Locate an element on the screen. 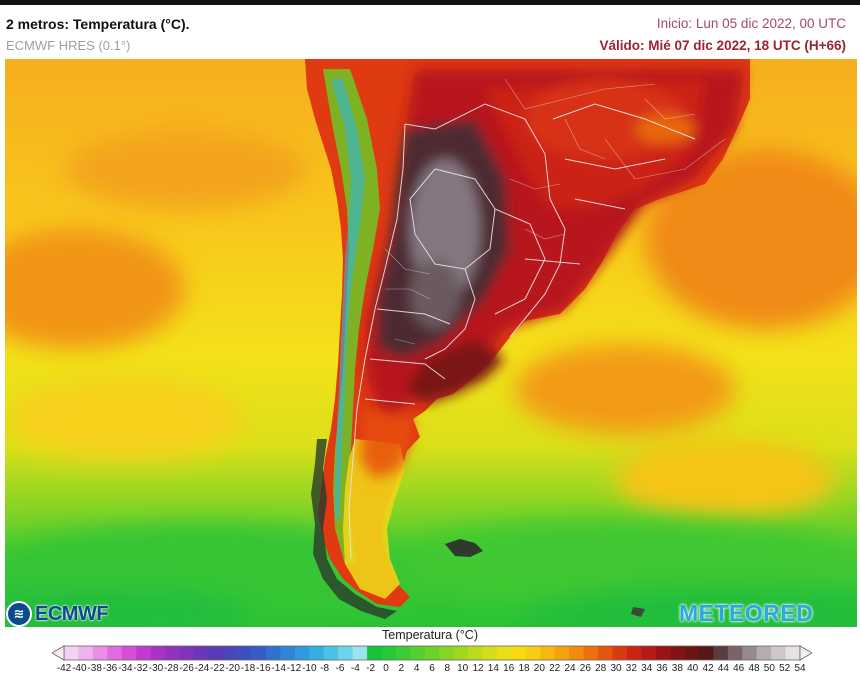 This screenshot has height=694, width=860. legend-tick-label: 24 is located at coordinates (570, 668).